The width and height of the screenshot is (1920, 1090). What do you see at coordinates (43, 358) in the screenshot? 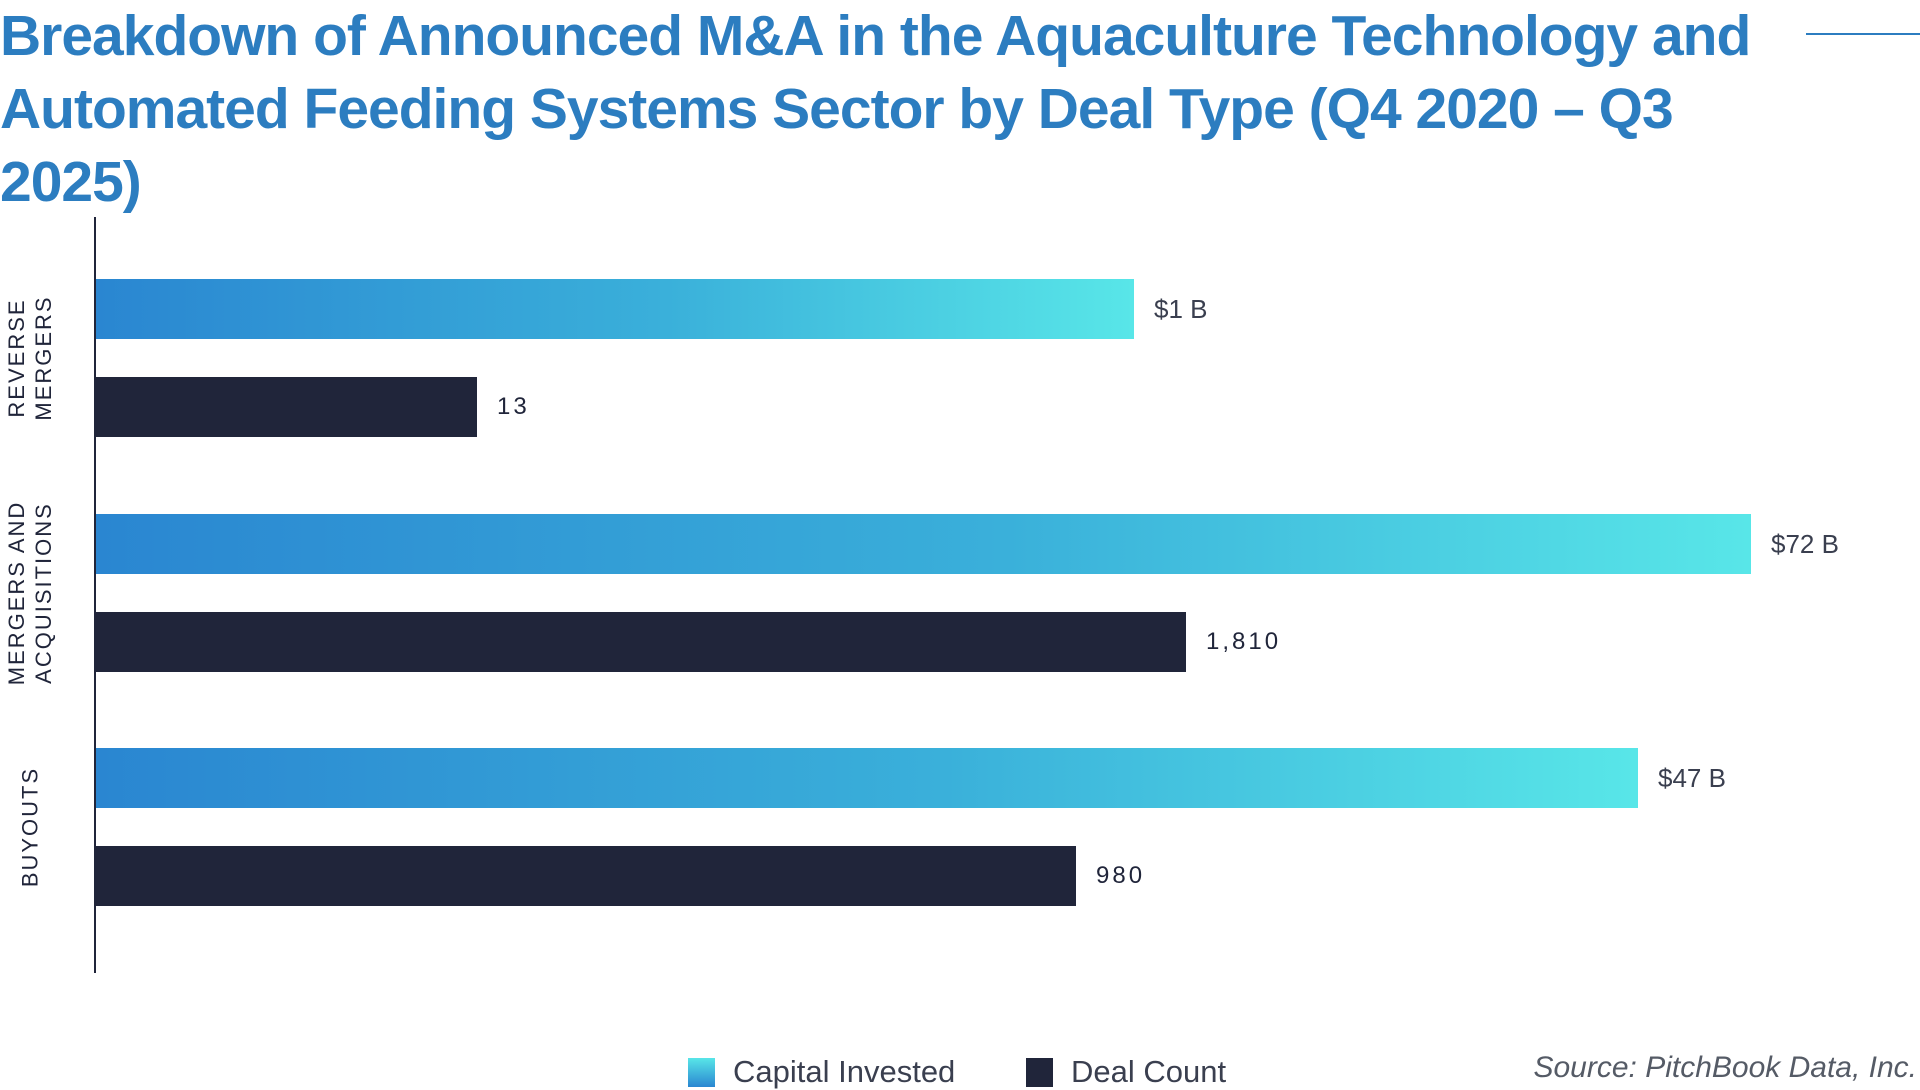
I see `category-label-line: MERGERS` at bounding box center [43, 358].